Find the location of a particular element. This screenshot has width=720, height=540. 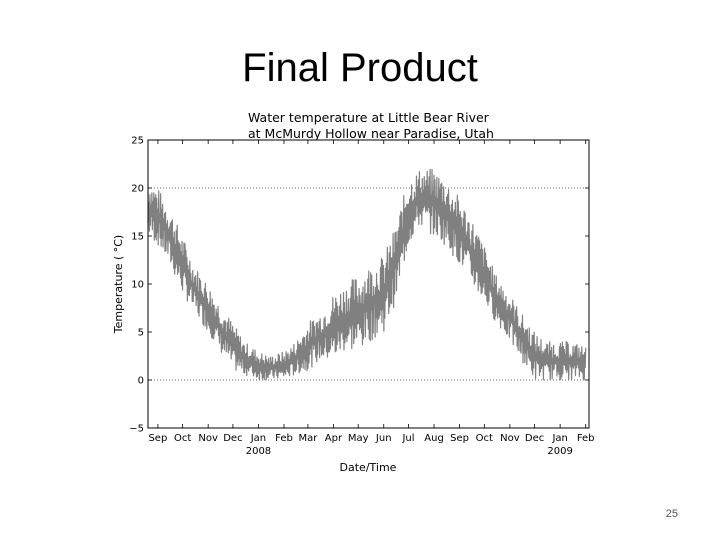

y-tick-label: −5 is located at coordinates (136, 429).